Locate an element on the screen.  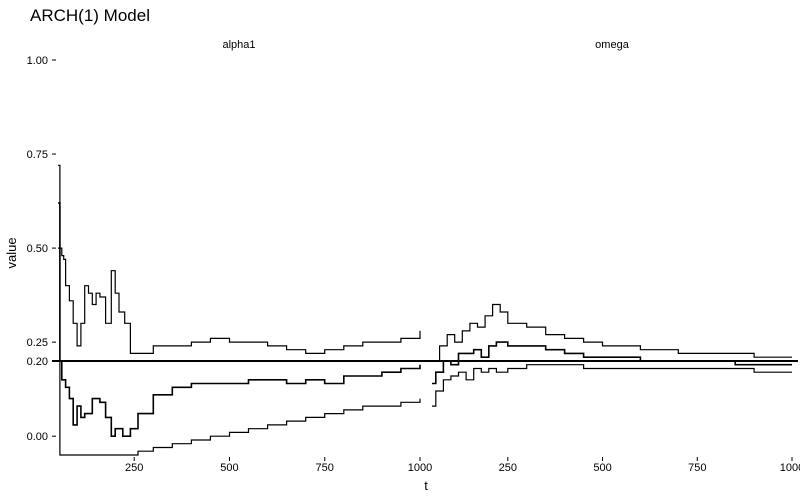
y-tick-label: 0.00 is located at coordinates (37, 437).